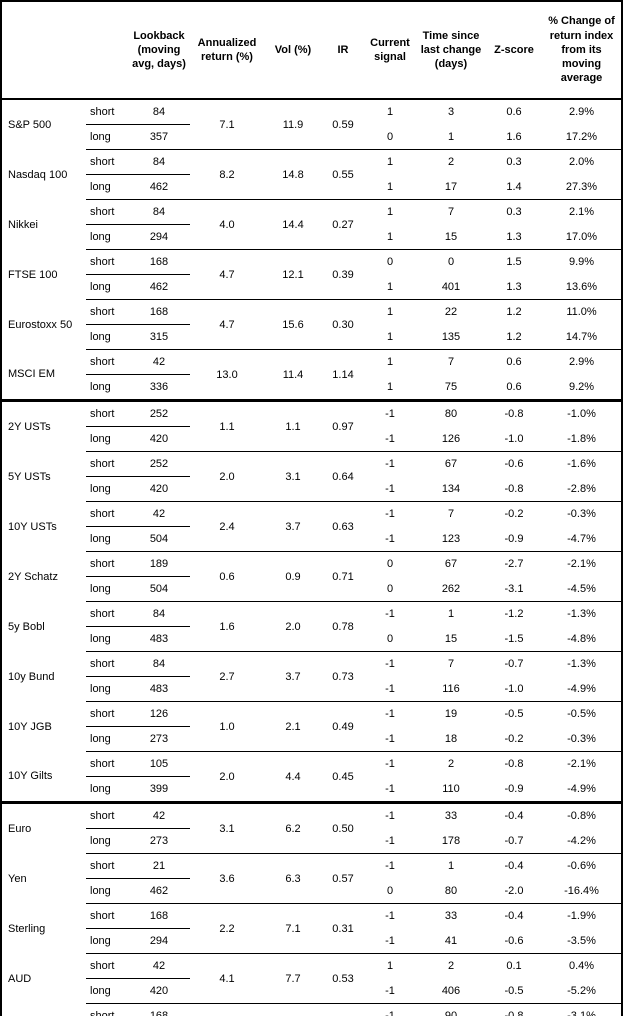 The height and width of the screenshot is (1016, 625). What do you see at coordinates (514, 840) in the screenshot?
I see `z-score-value: -0.7` at bounding box center [514, 840].